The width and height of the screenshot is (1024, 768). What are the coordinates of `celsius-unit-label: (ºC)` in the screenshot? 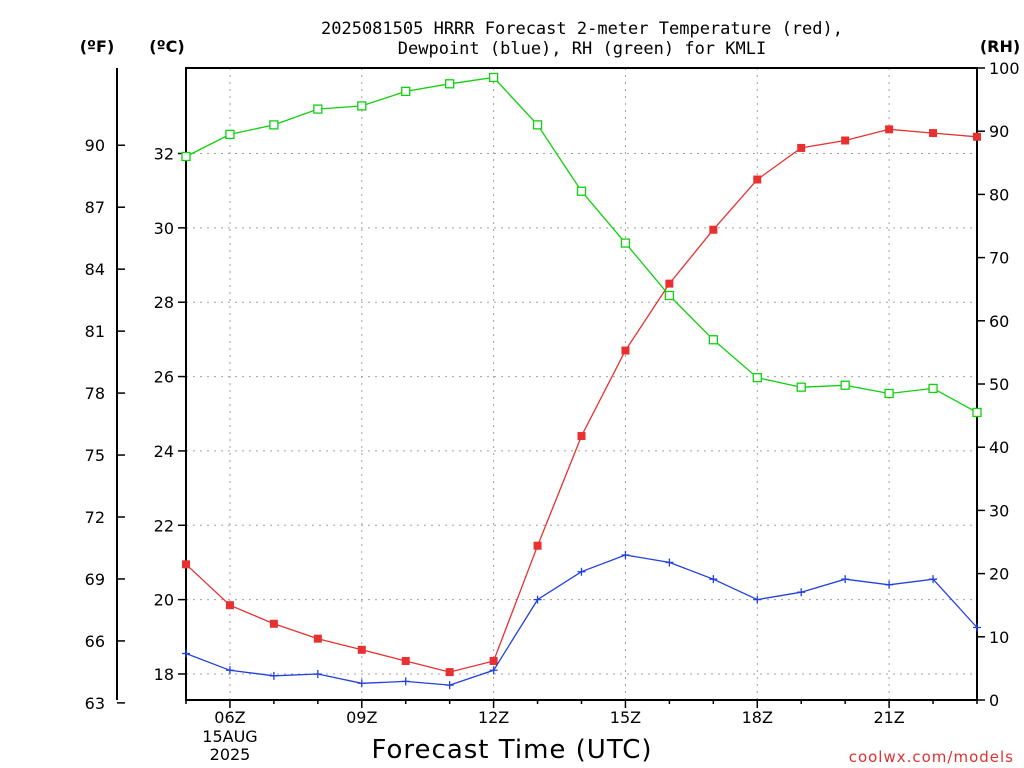 It's located at (166, 46).